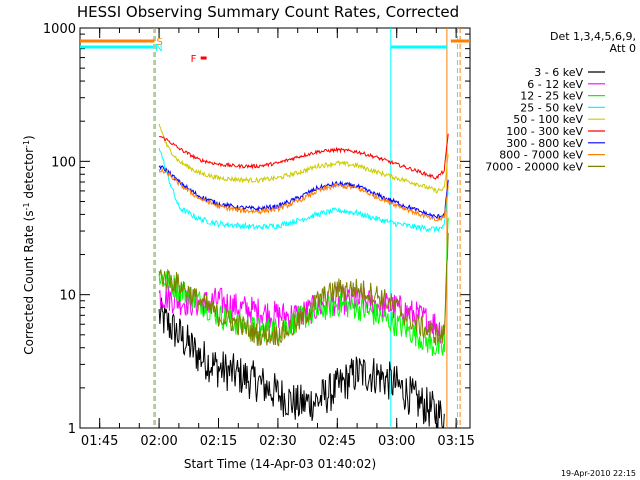 The height and width of the screenshot is (480, 640). I want to click on series-line-7000-20000keV, so click(303, 289).